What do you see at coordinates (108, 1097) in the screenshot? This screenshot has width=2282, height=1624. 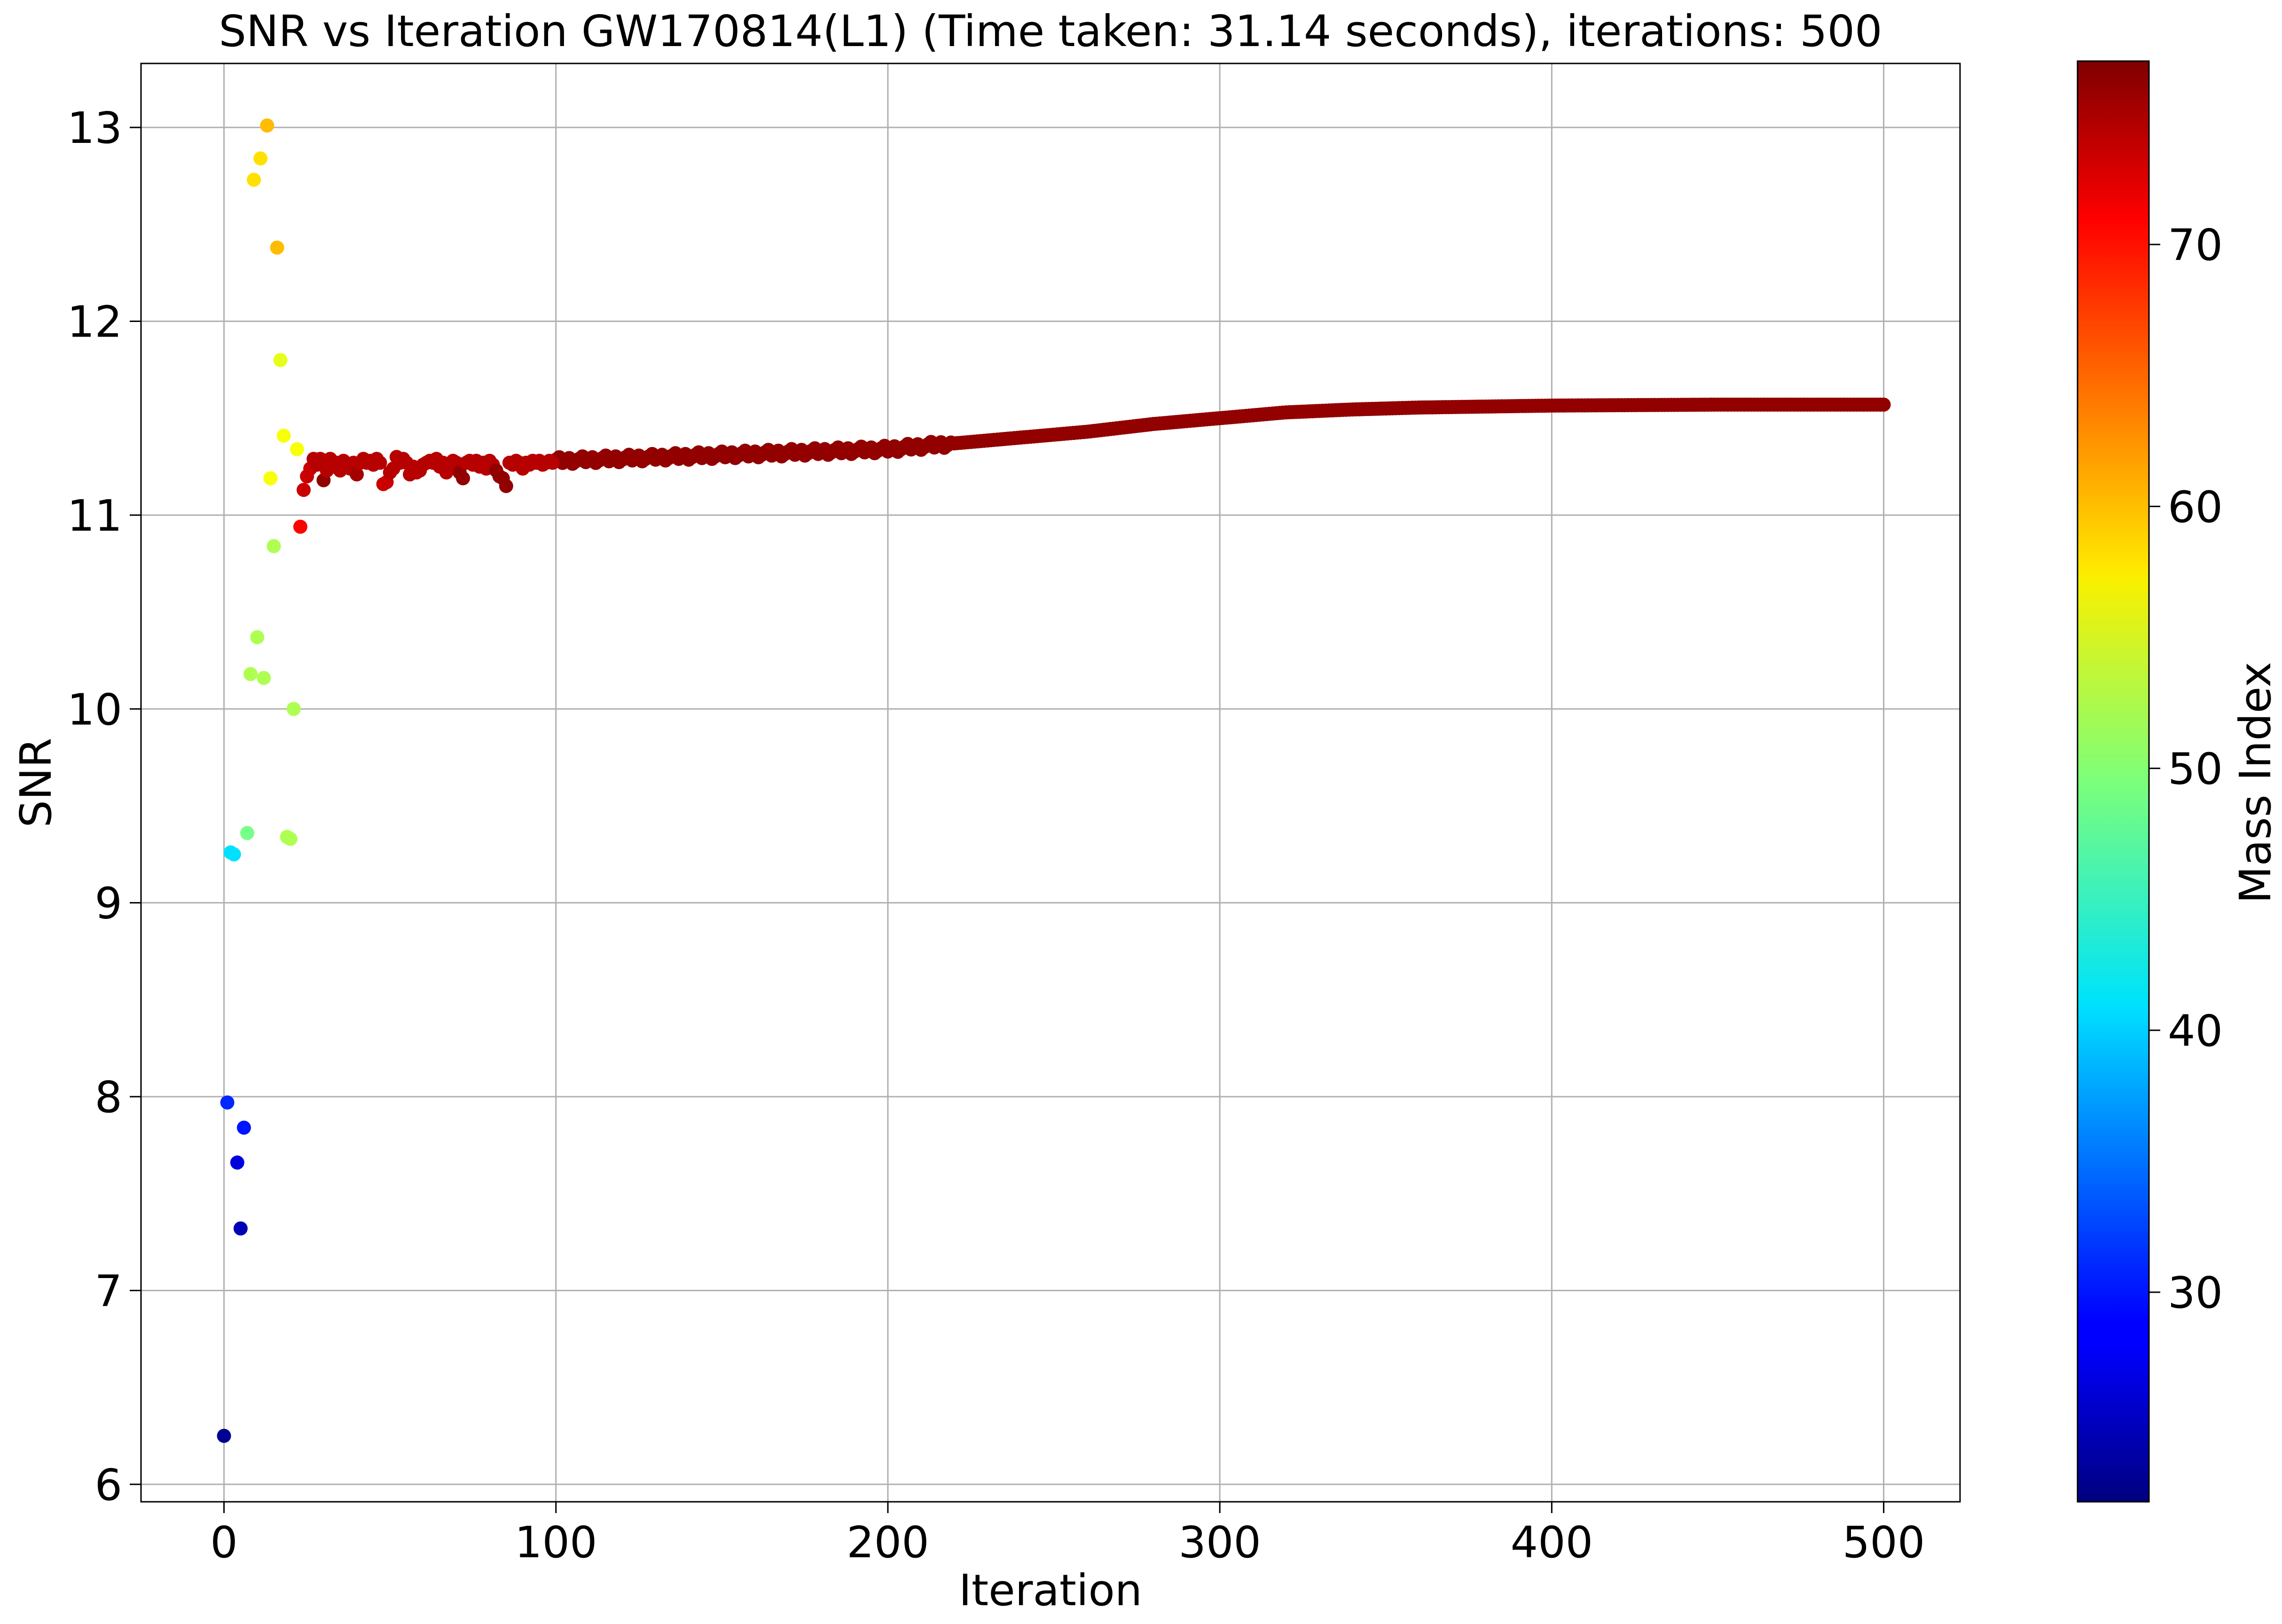 I see `y-tick-label: 8` at bounding box center [108, 1097].